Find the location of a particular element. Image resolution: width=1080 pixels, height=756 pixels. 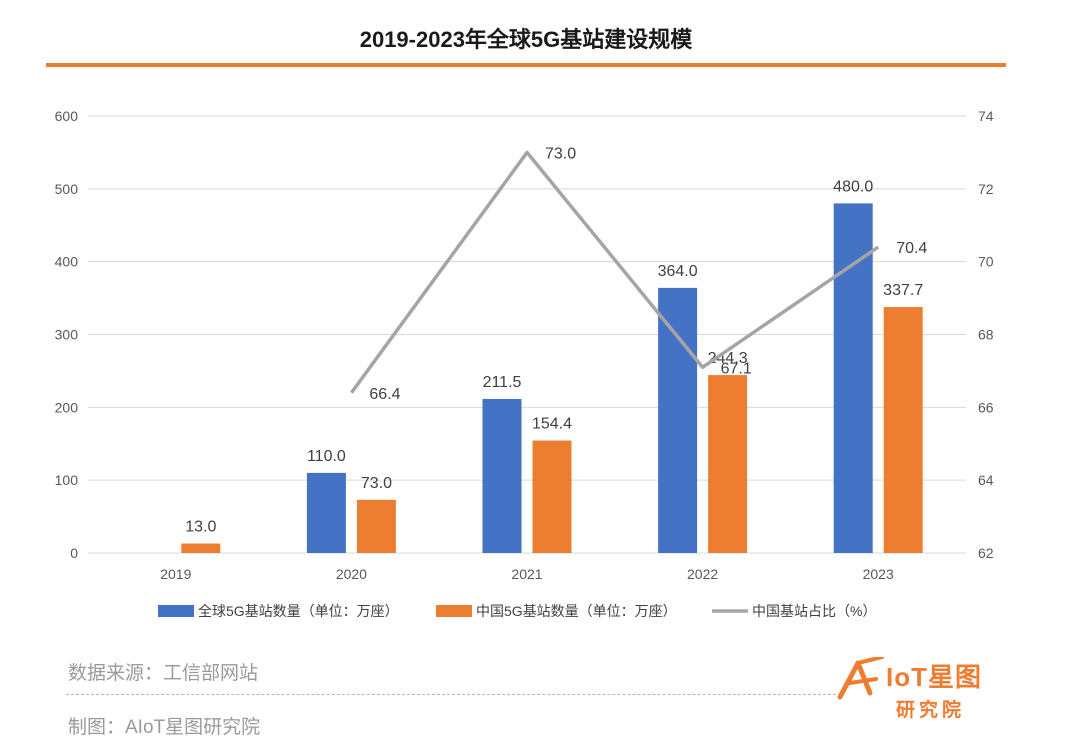

x-tick-label: 2019 is located at coordinates (175, 574).